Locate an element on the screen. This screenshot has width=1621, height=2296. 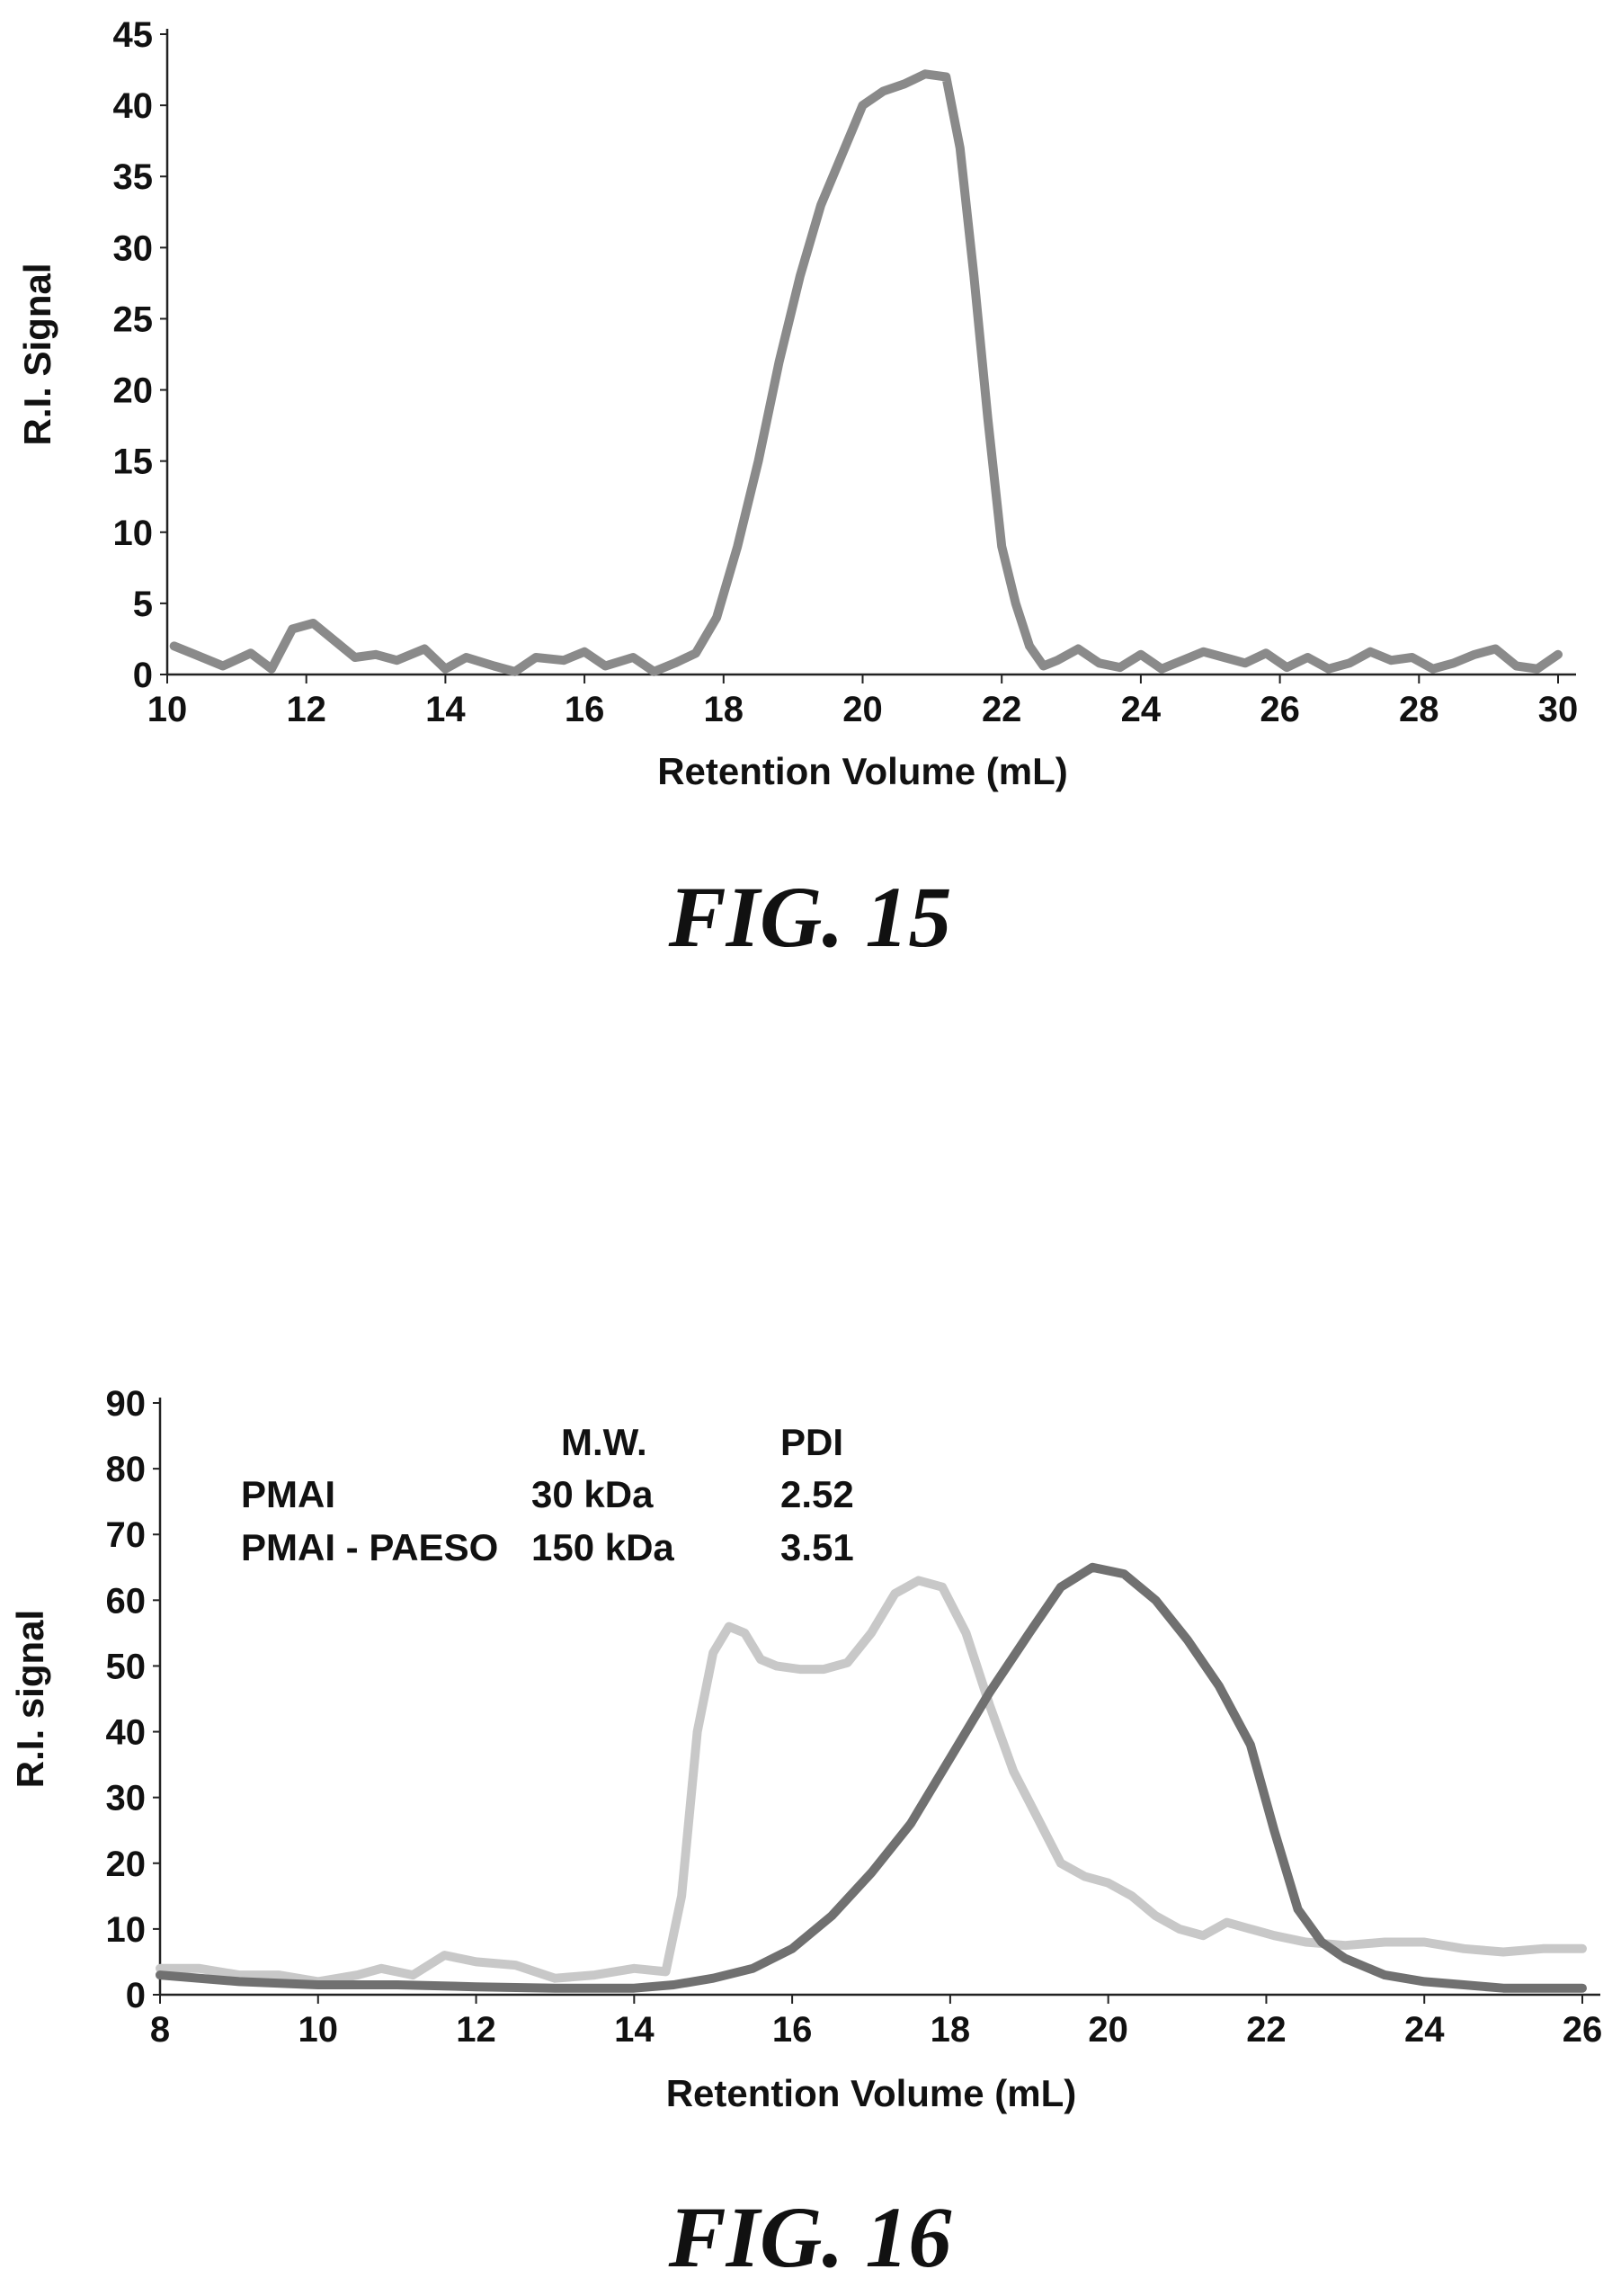
fig15-x-axis-label: Retention Volume (mL) is located at coordinates (863, 771).